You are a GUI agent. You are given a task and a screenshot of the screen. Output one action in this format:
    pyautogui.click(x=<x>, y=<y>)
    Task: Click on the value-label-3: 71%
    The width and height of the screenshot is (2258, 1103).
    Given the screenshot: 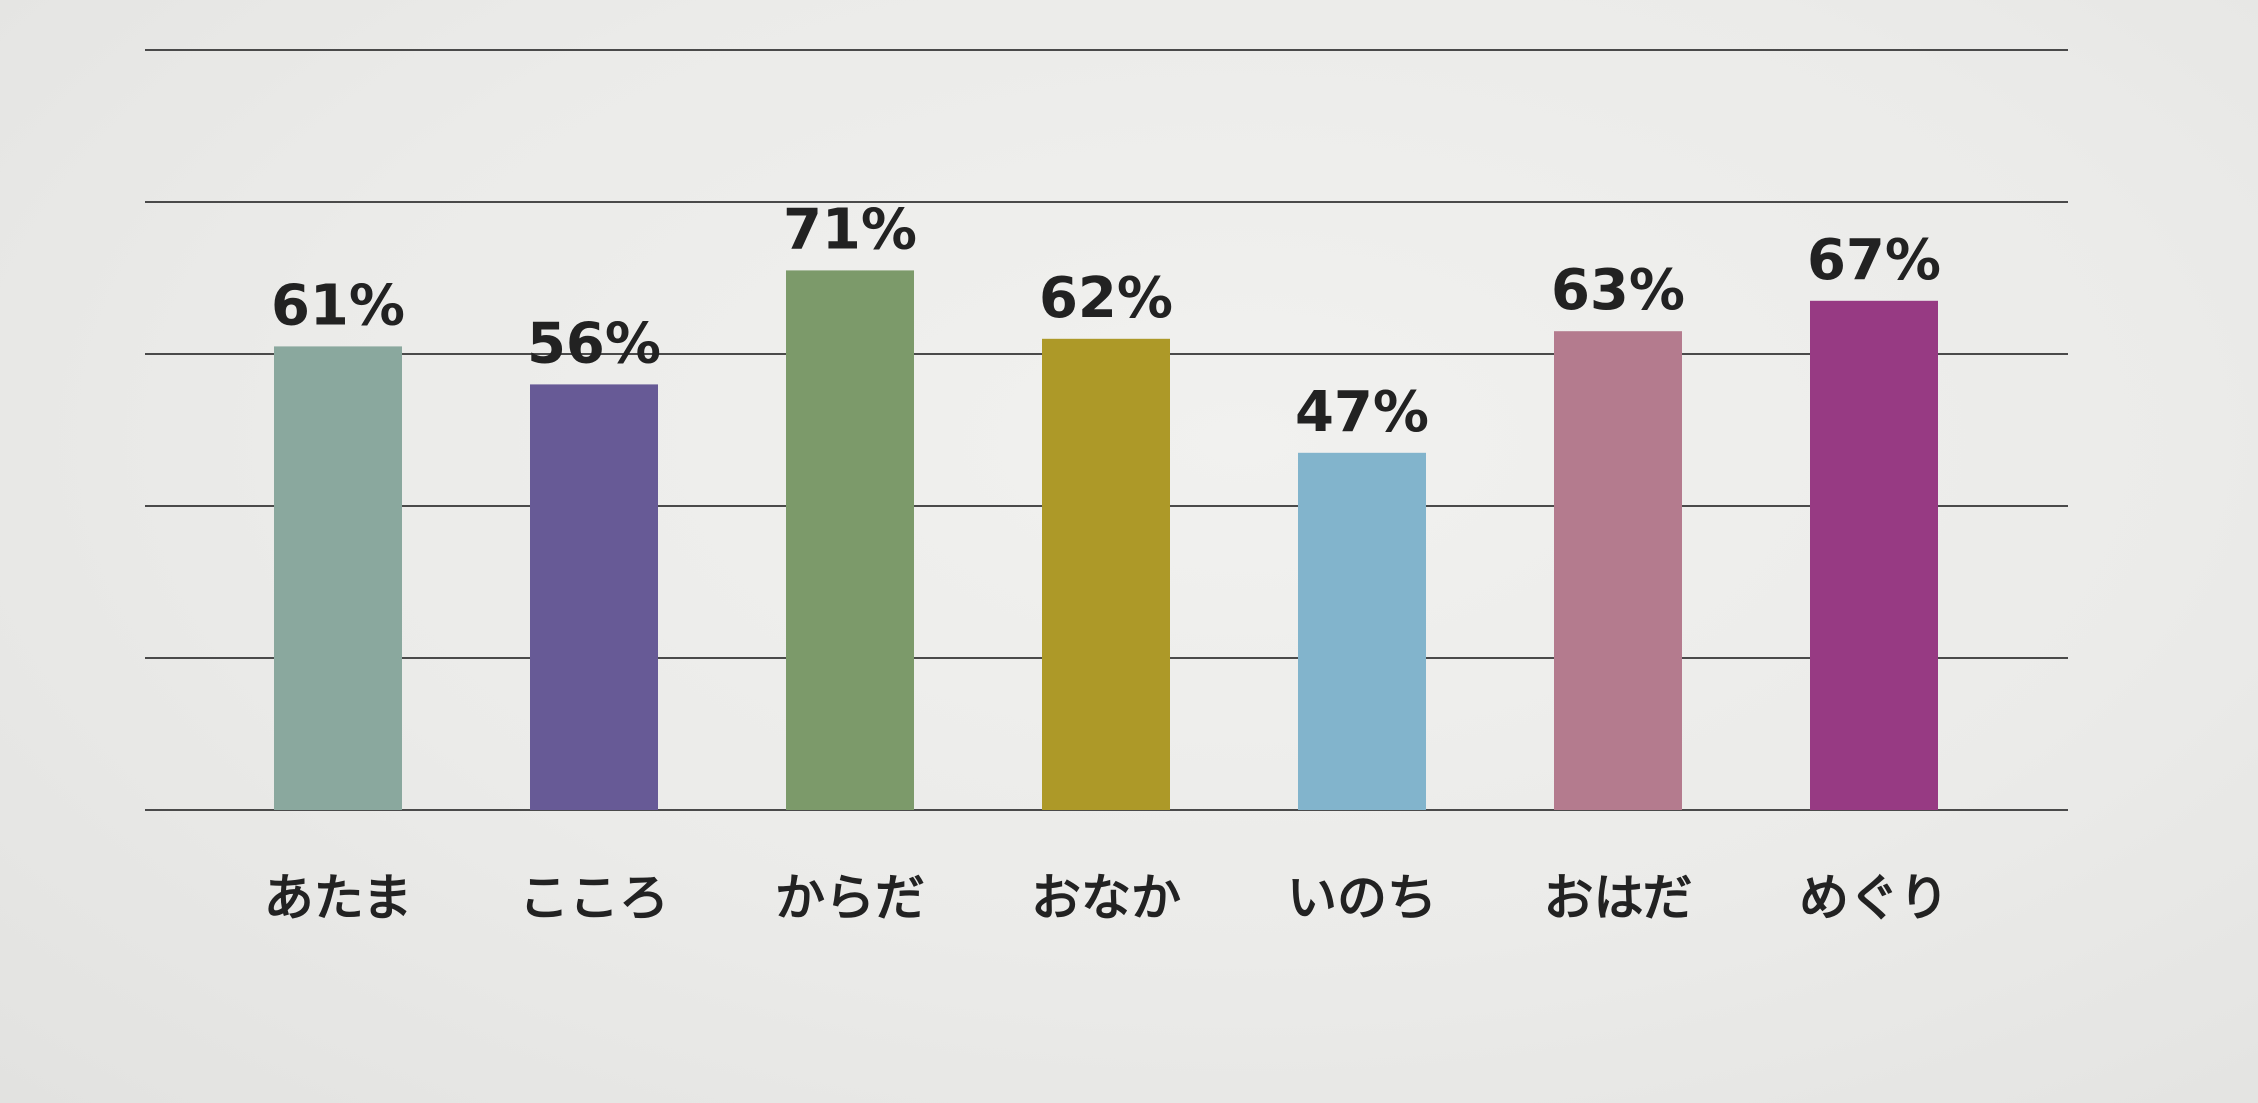 What is the action you would take?
    pyautogui.click(x=850, y=229)
    